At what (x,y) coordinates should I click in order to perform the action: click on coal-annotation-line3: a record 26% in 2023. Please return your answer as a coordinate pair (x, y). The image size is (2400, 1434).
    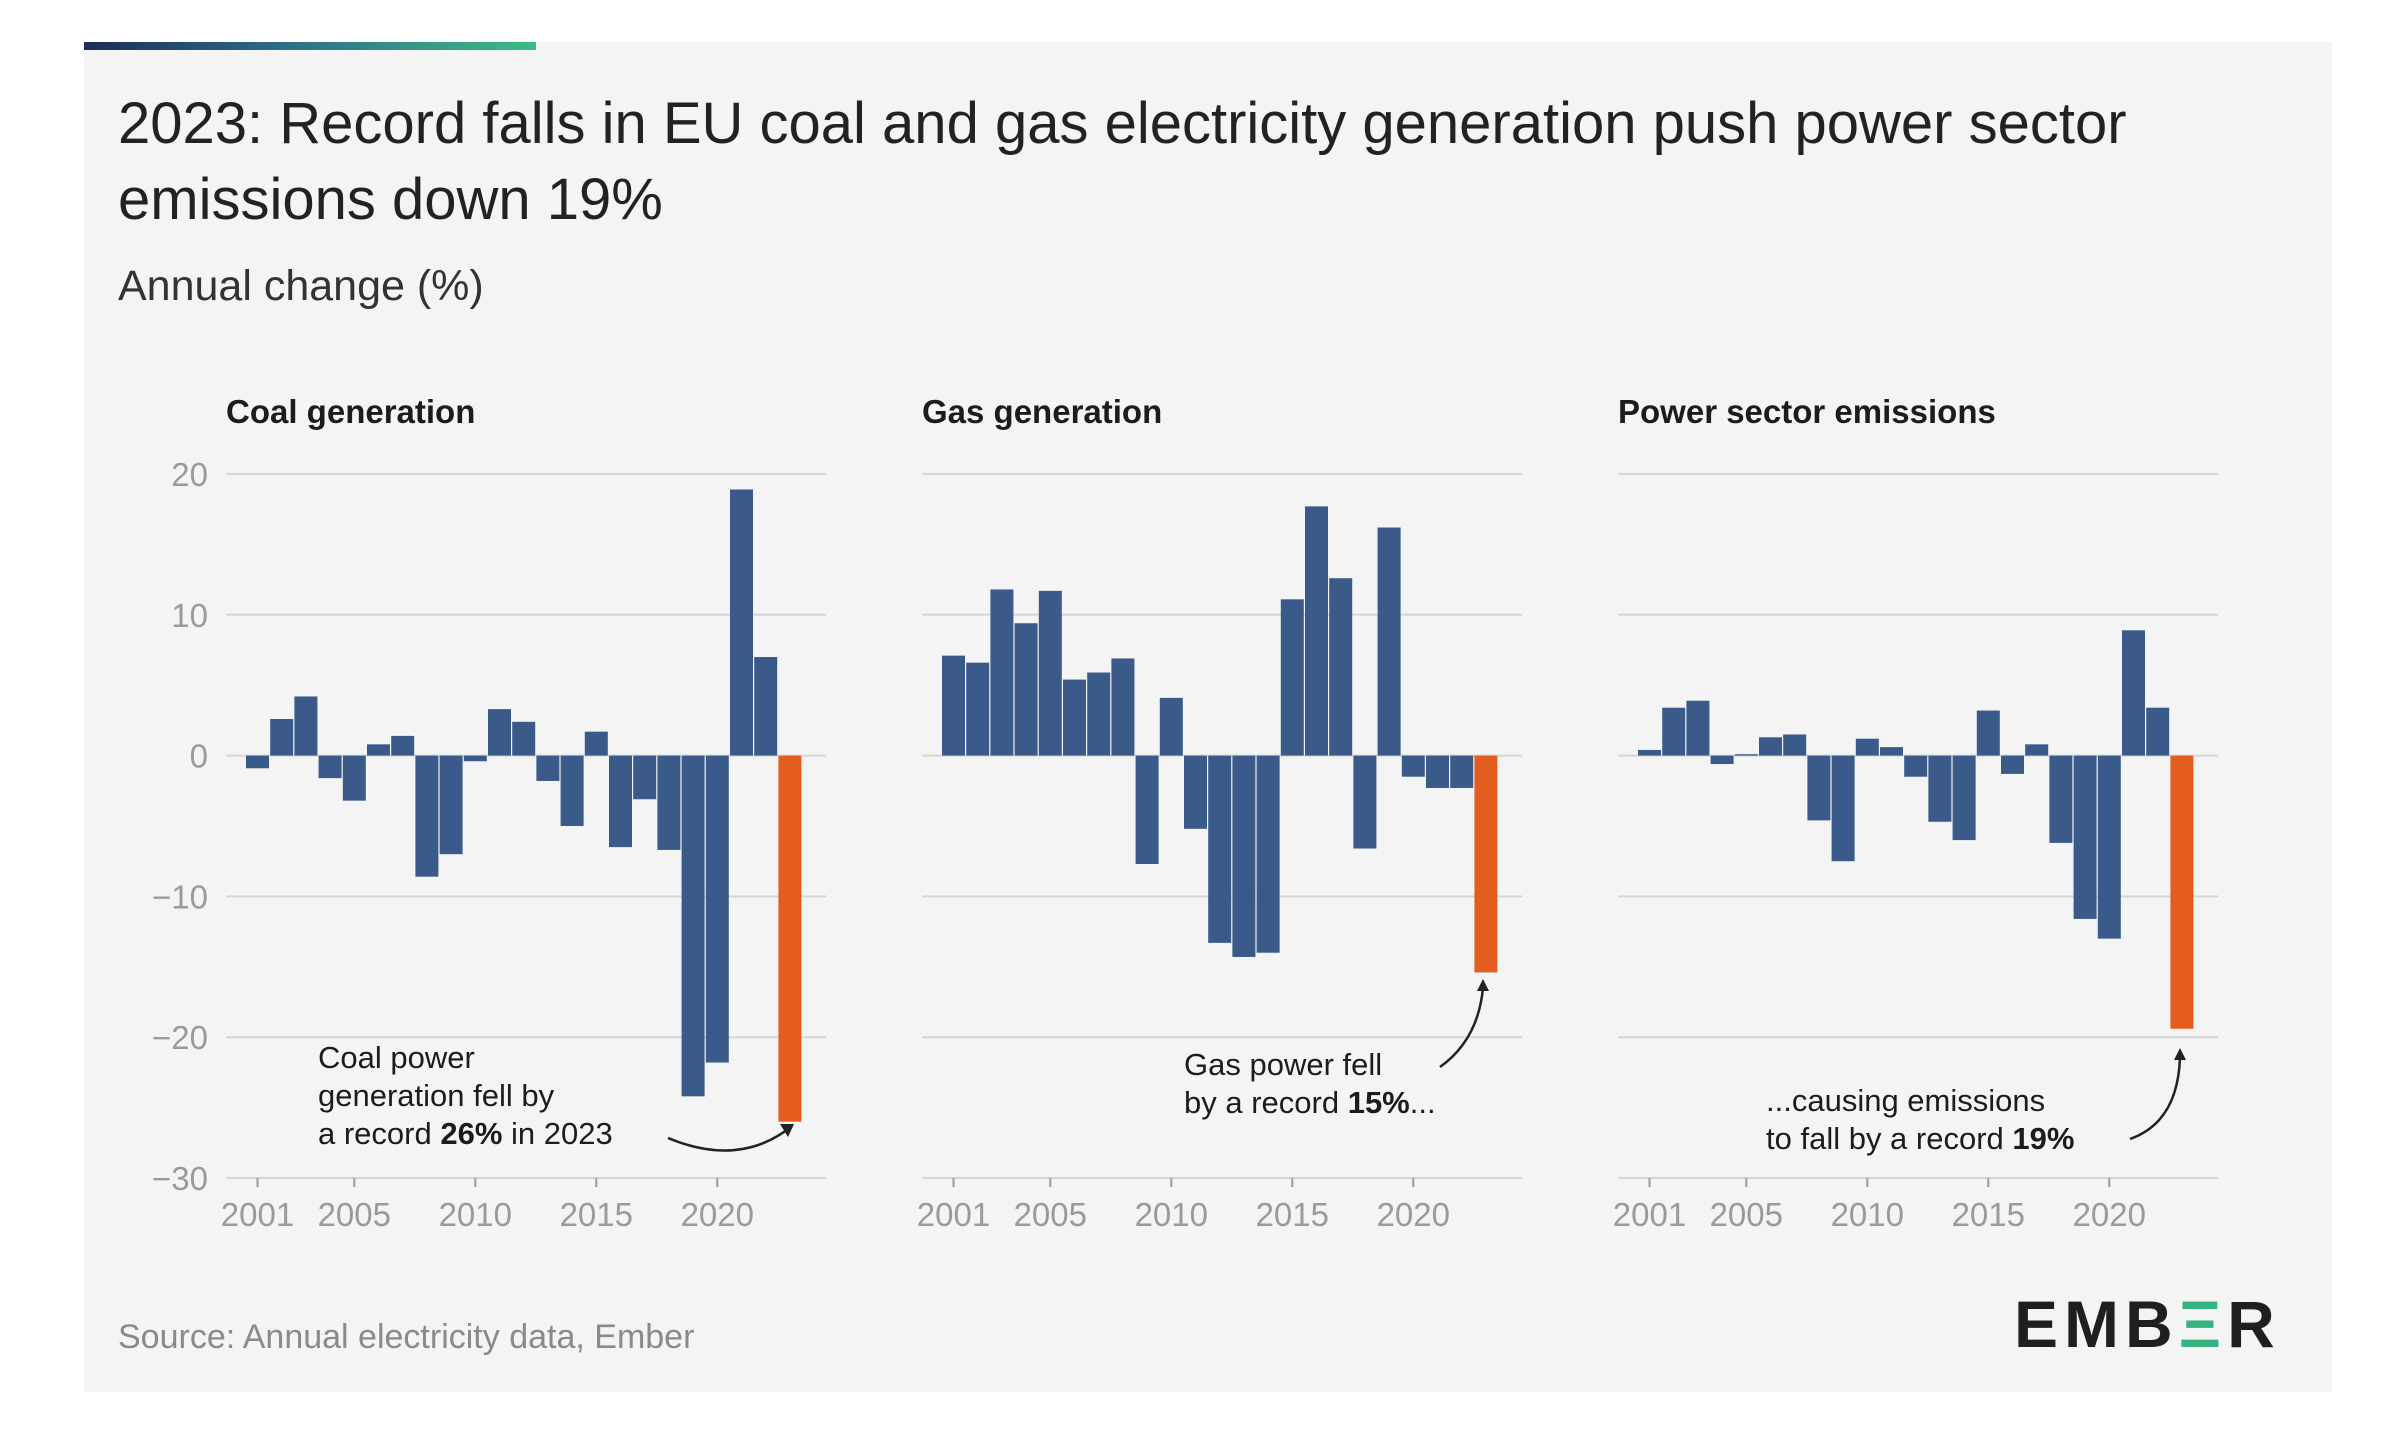
    Looking at the image, I should click on (465, 1133).